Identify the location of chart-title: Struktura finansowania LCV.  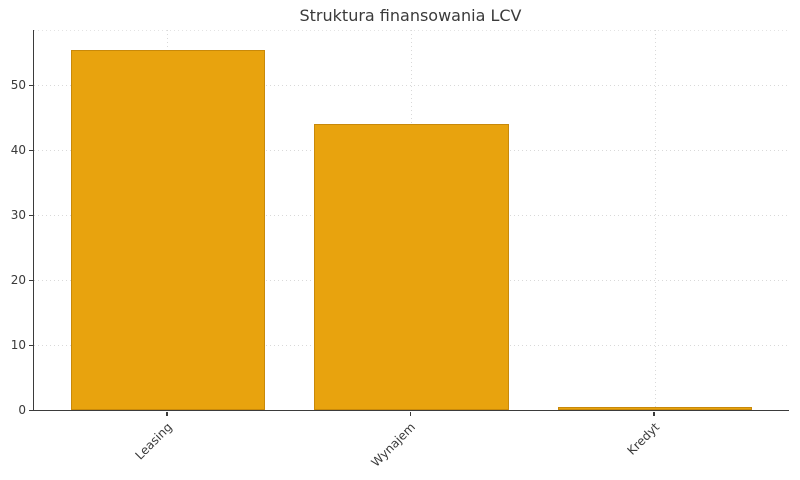
(410, 15).